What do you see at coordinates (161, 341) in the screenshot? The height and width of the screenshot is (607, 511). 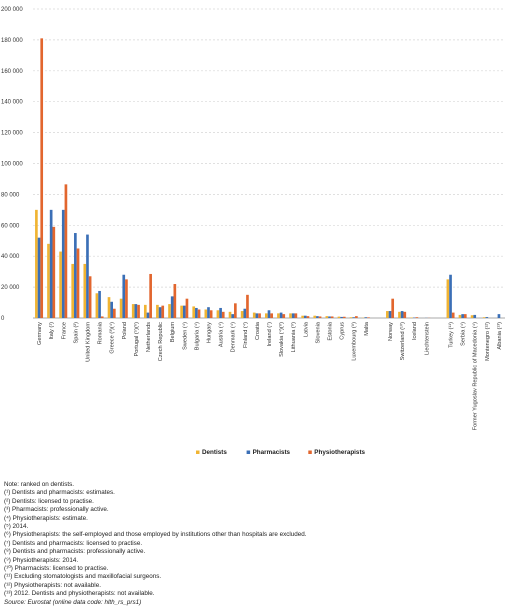 I see `x-tick-label: Czech Republic` at bounding box center [161, 341].